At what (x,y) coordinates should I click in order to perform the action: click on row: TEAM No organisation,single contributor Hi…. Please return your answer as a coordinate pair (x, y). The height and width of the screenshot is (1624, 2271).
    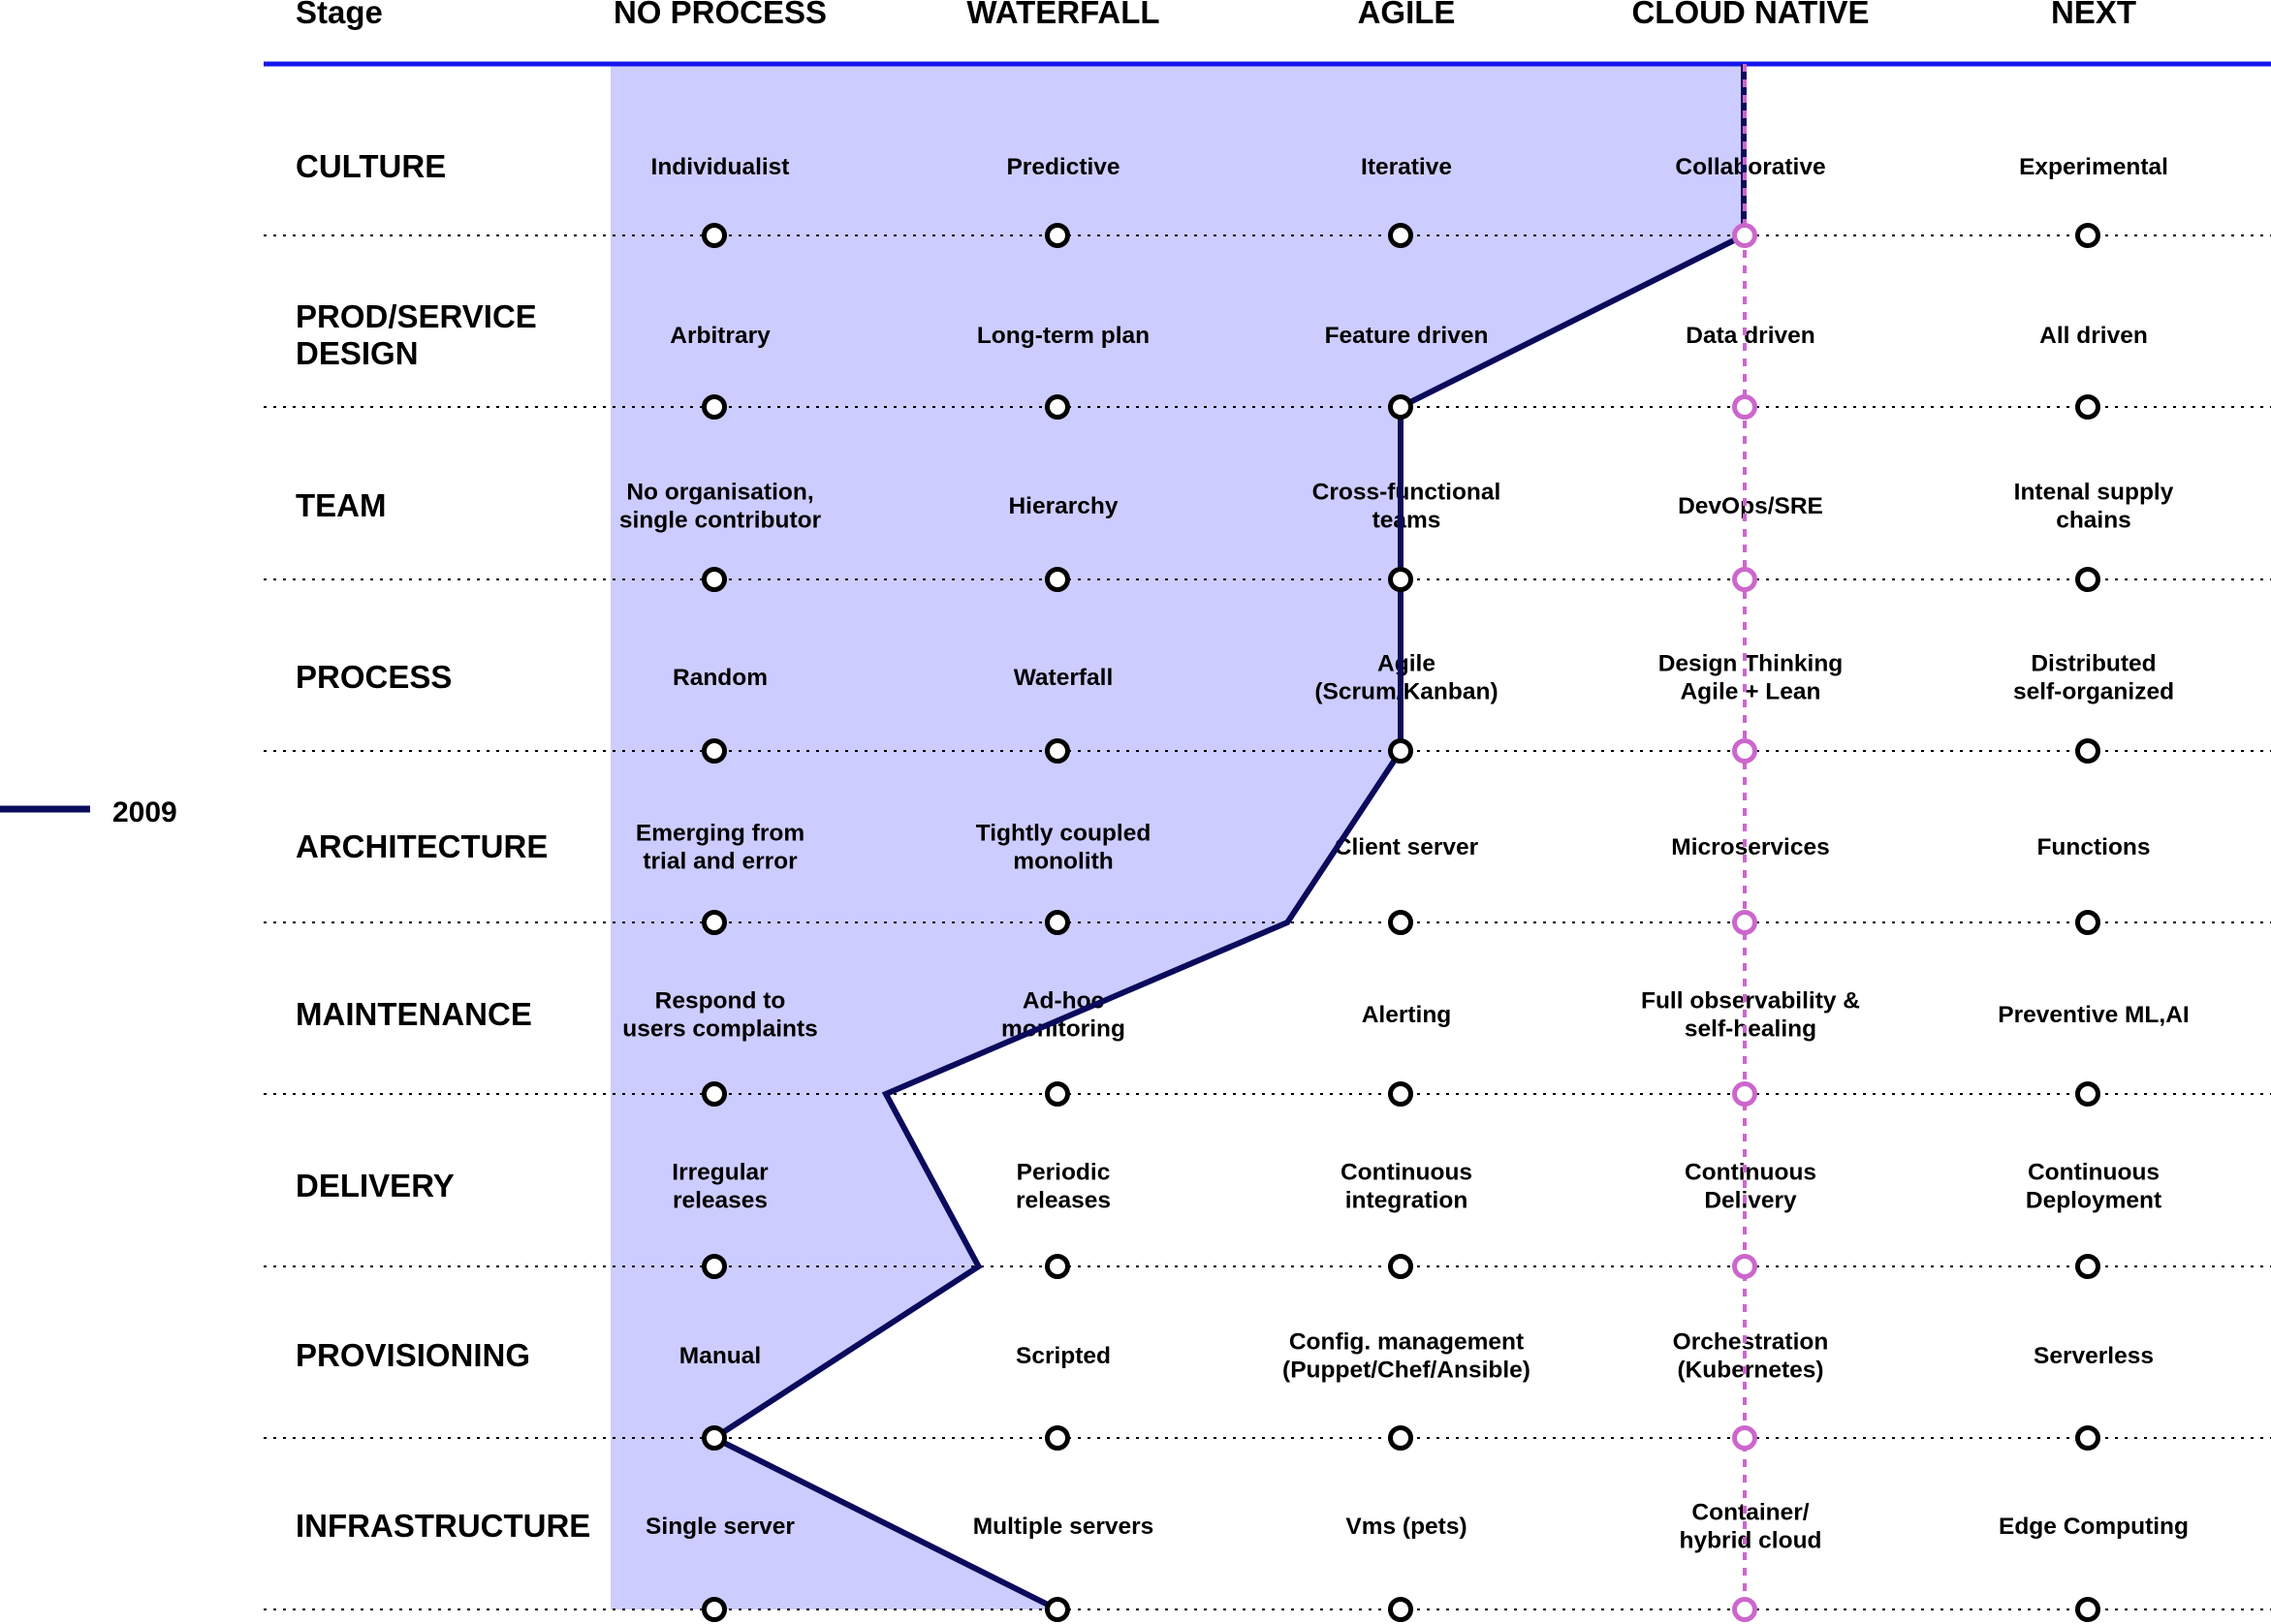
    Looking at the image, I should click on (1267, 530).